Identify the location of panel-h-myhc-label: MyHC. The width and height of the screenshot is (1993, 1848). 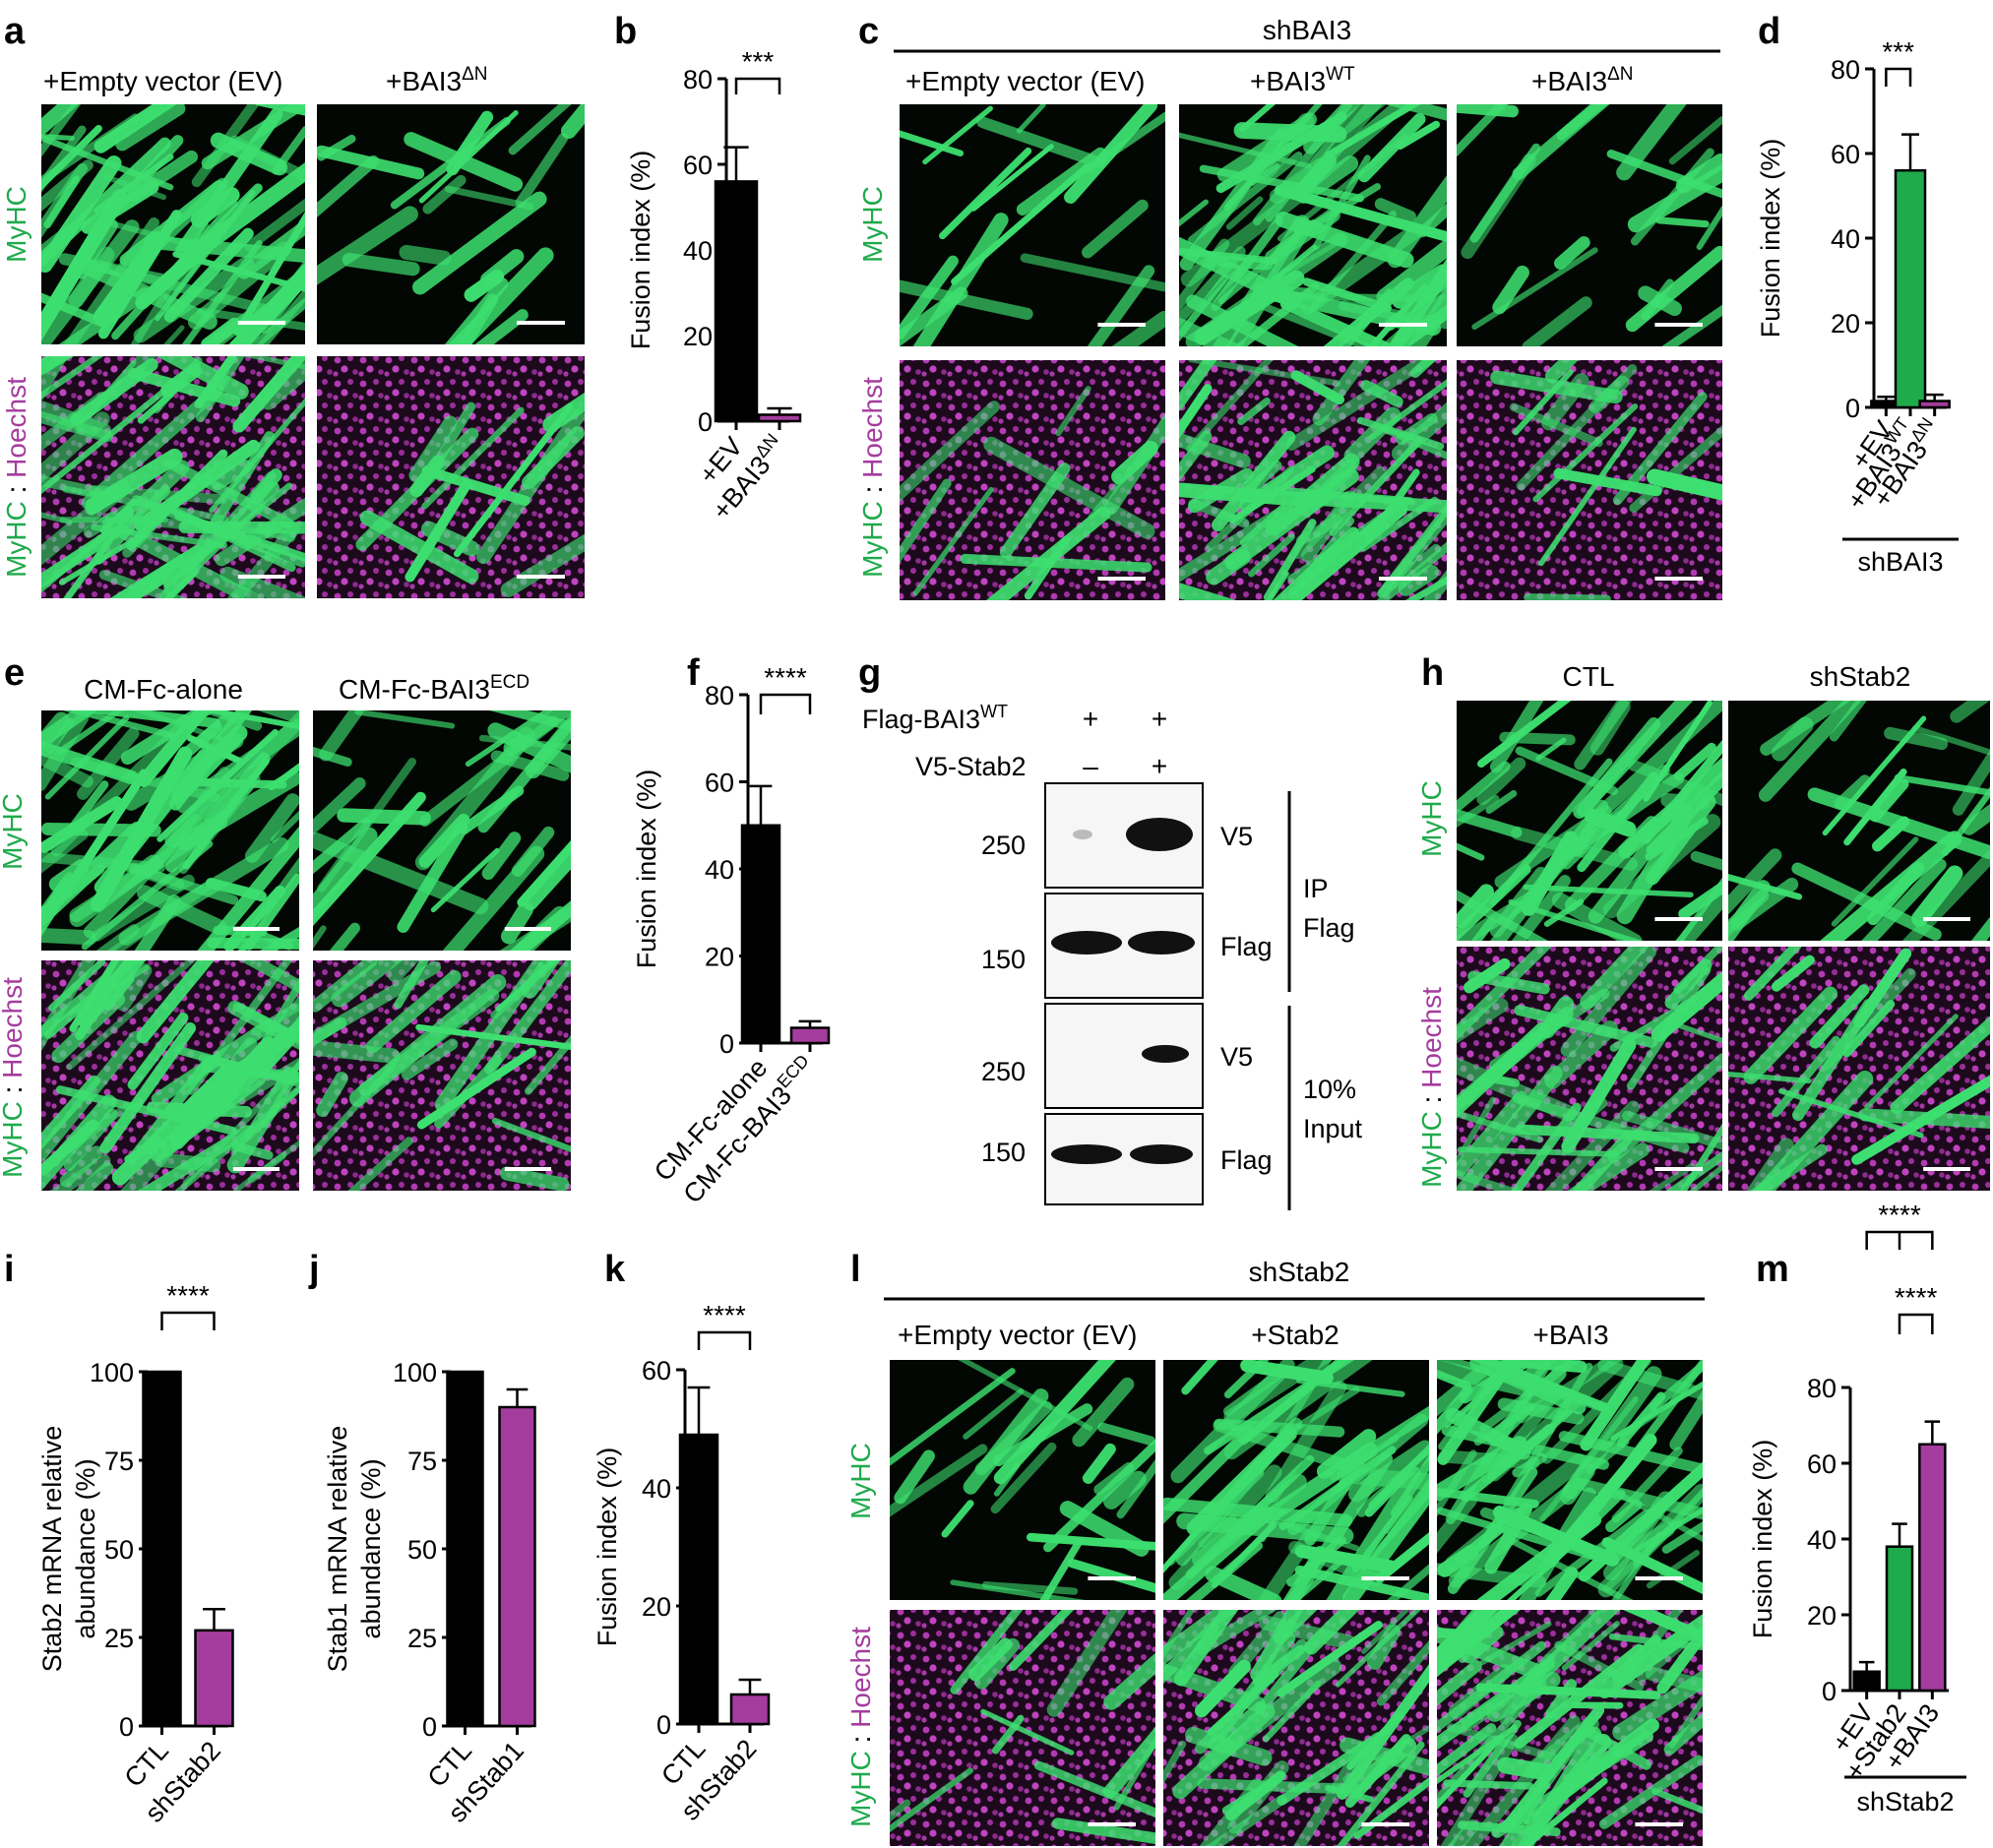
(1431, 818).